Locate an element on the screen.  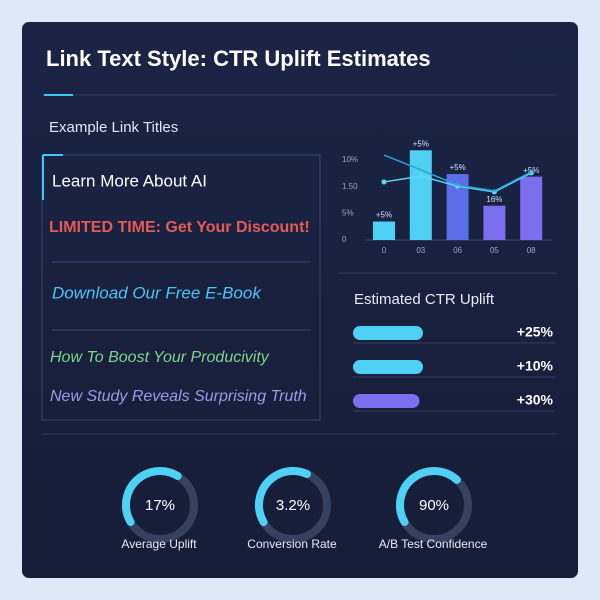
uplift-label: +10% is located at coordinates (535, 366).